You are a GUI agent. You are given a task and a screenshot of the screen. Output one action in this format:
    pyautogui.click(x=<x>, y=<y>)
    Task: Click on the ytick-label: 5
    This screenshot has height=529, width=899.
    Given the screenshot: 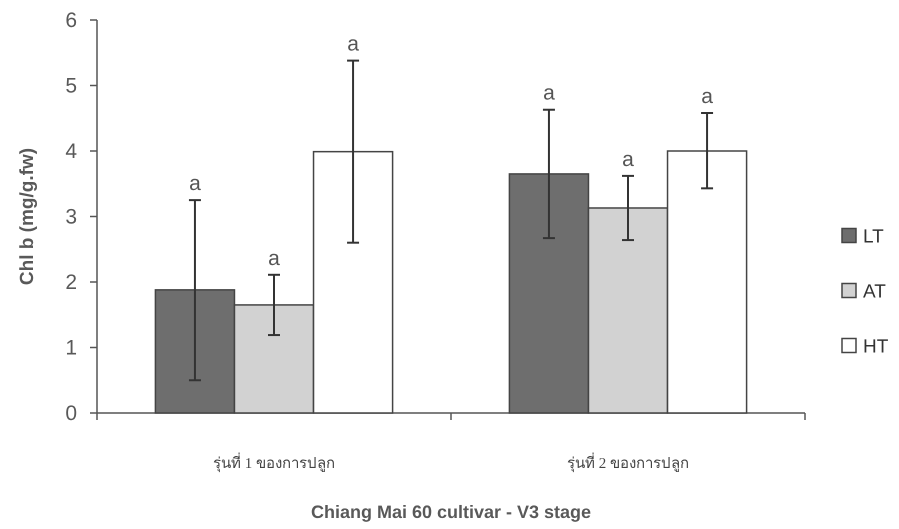 What is the action you would take?
    pyautogui.click(x=71, y=86)
    